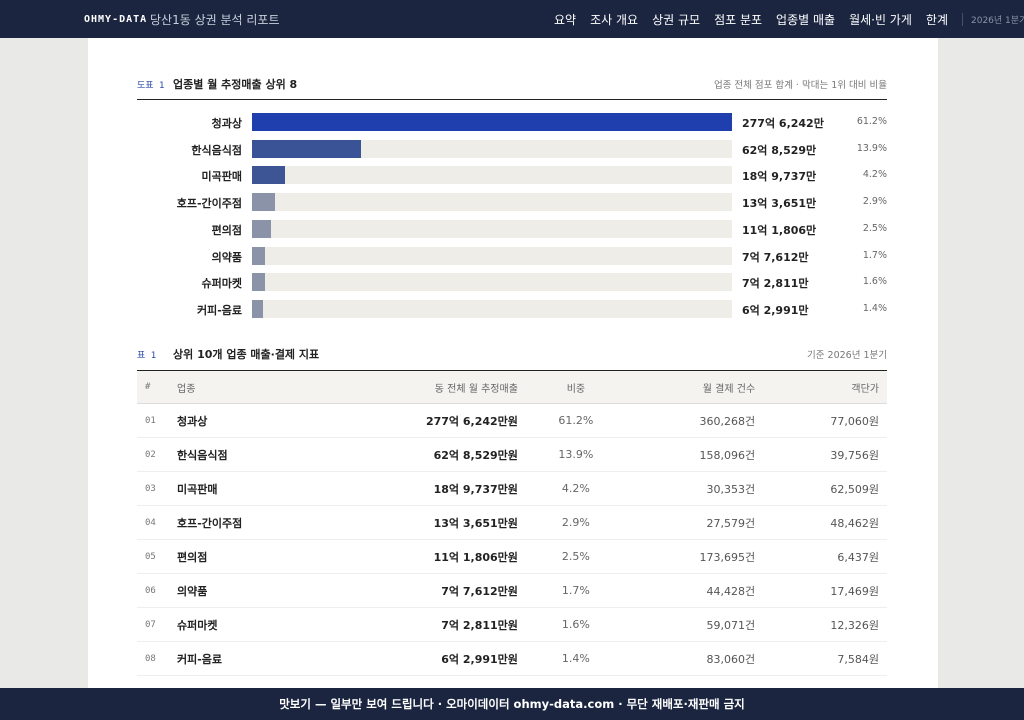 The width and height of the screenshot is (1024, 720). Describe the element at coordinates (694, 522) in the screenshot. I see `table-cell: 27,579건` at that location.